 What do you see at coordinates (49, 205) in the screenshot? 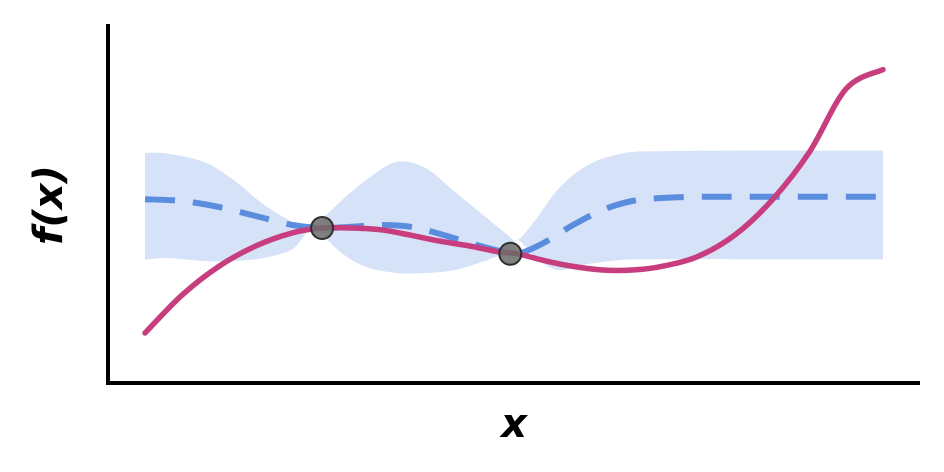
I see `y-axis-label: f(x)` at bounding box center [49, 205].